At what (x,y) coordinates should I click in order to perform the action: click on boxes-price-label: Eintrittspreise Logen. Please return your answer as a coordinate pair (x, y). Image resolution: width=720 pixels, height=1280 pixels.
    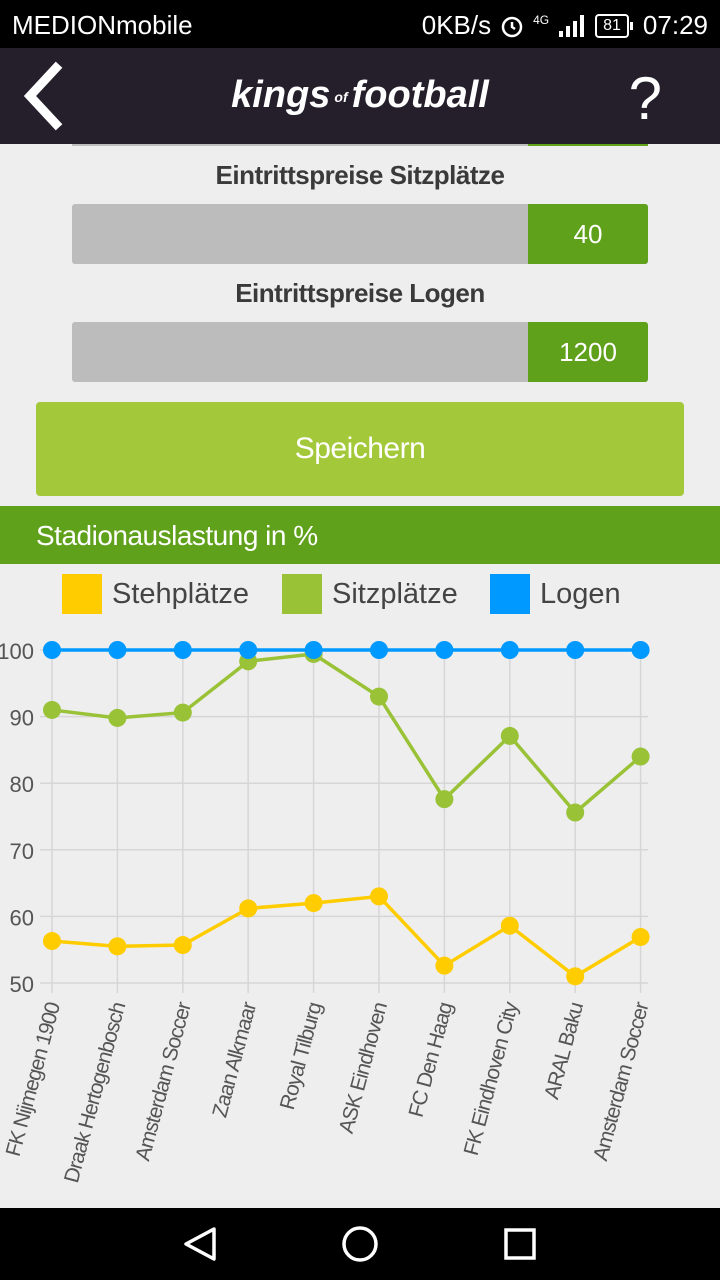
    Looking at the image, I should click on (360, 293).